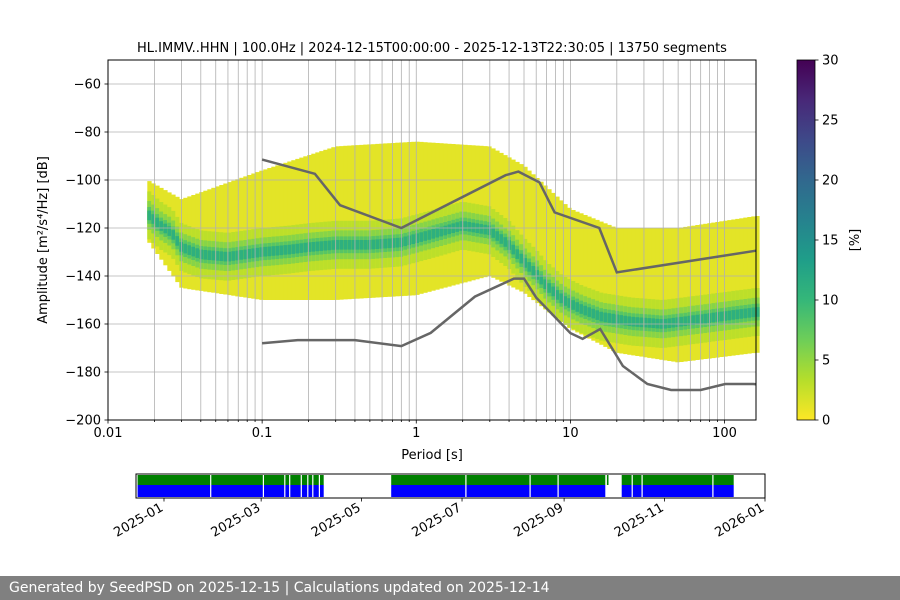 This screenshot has width=900, height=600. Describe the element at coordinates (83, 421) in the screenshot. I see `y-tick-label: −200` at that location.